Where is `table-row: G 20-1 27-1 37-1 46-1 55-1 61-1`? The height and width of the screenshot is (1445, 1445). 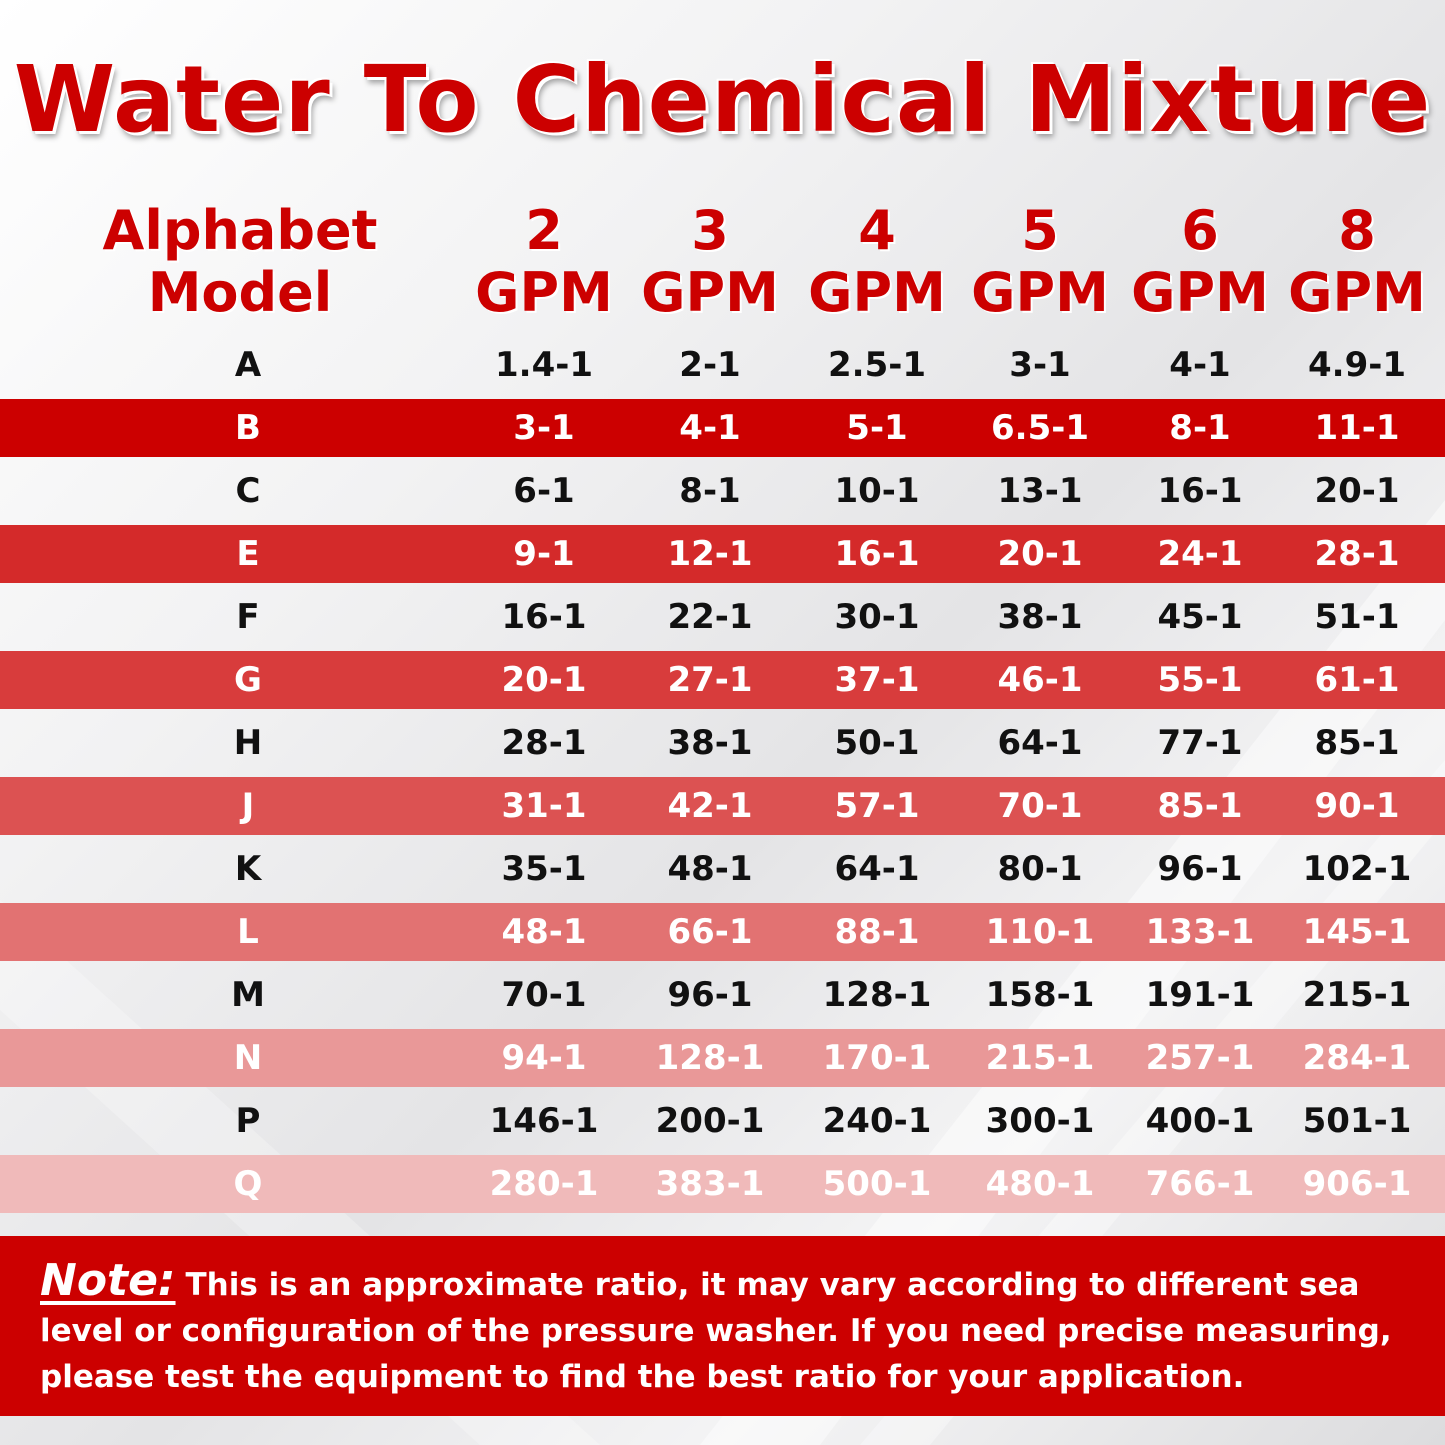 table-row: G 20-1 27-1 37-1 46-1 55-1 61-1 is located at coordinates (722, 680).